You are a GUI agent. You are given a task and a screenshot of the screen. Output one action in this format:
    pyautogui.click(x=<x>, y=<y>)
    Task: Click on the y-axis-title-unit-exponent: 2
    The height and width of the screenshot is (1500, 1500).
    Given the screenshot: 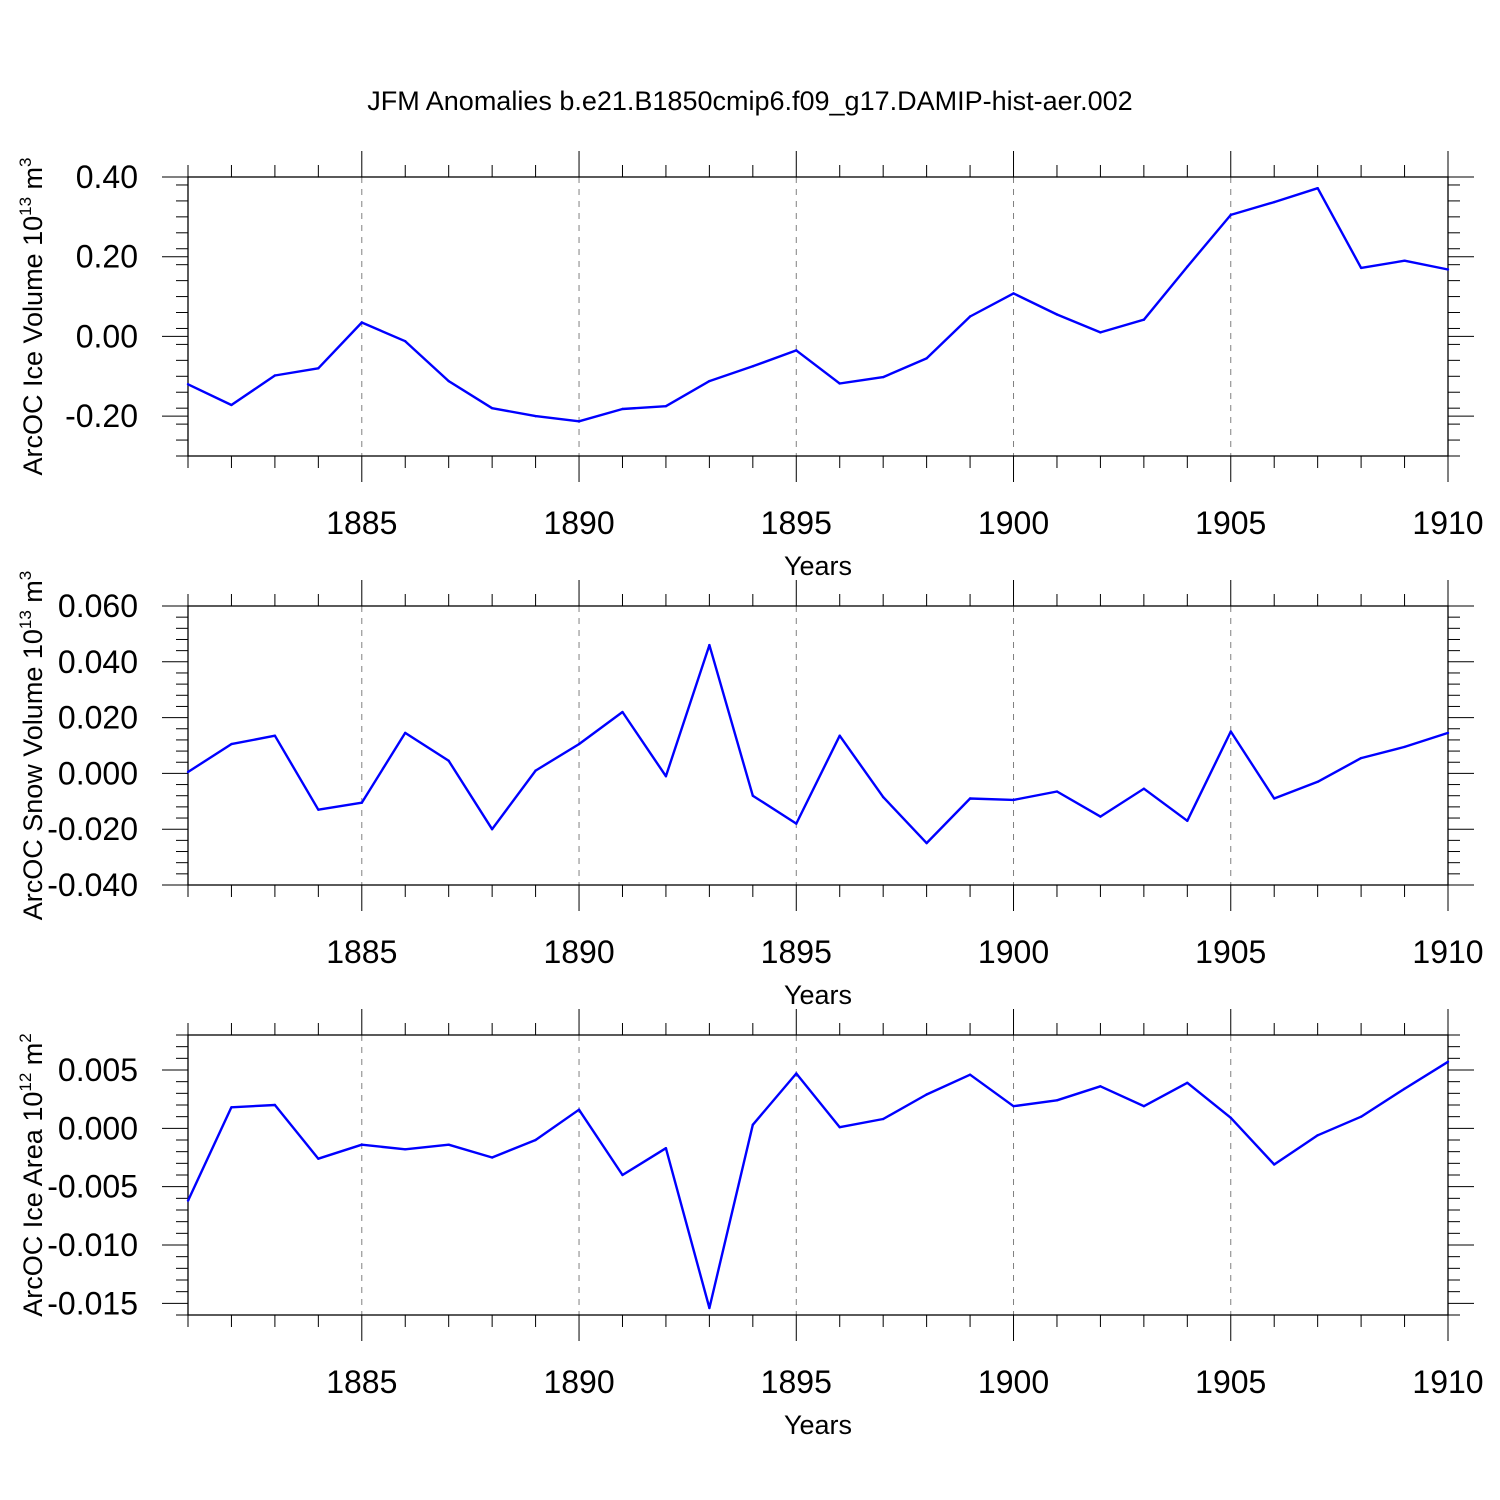 What is the action you would take?
    pyautogui.click(x=25, y=1037)
    